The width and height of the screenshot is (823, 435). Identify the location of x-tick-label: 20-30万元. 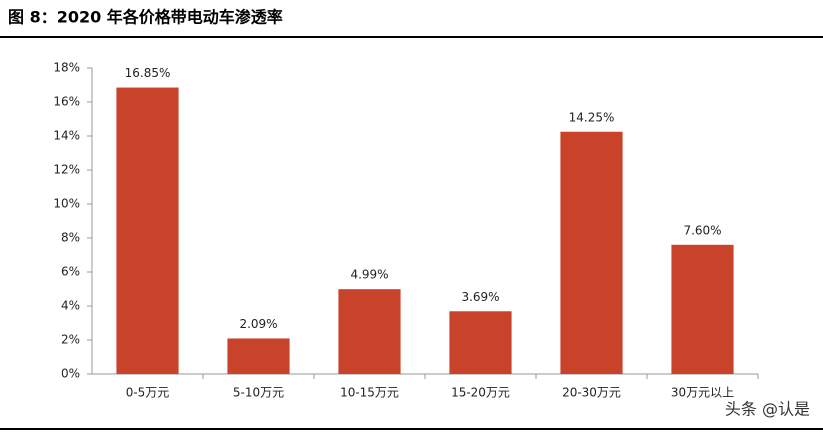
(591, 393).